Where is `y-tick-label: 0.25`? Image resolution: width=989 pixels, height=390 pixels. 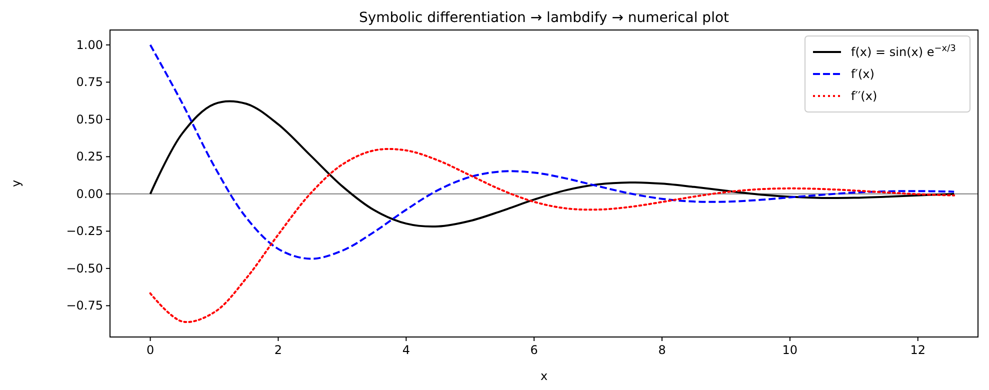
y-tick-label: 0.25 is located at coordinates (89, 157).